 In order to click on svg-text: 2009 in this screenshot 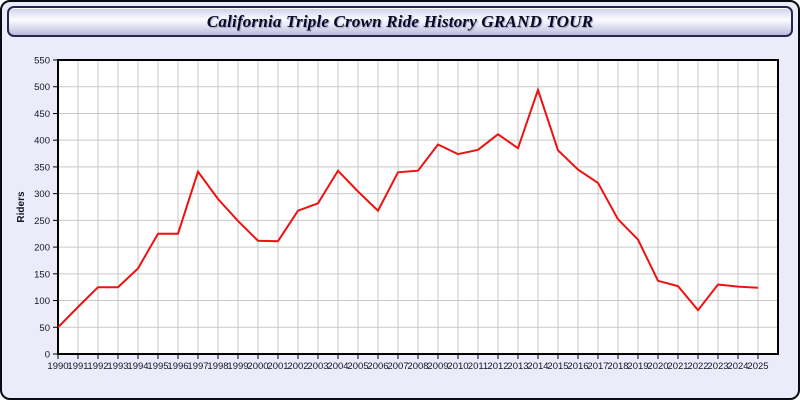, I will do `click(437, 366)`.